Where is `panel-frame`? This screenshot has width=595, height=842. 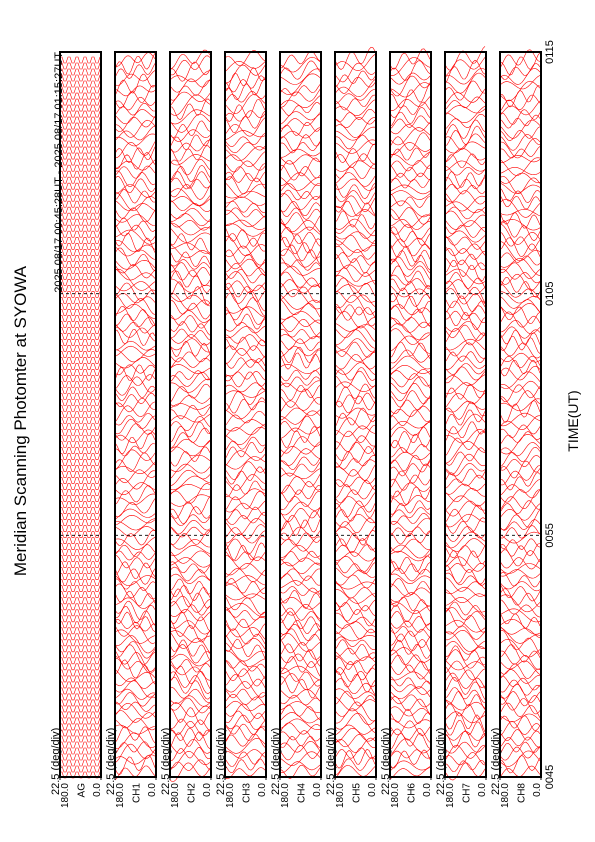 panel-frame is located at coordinates (80, 414).